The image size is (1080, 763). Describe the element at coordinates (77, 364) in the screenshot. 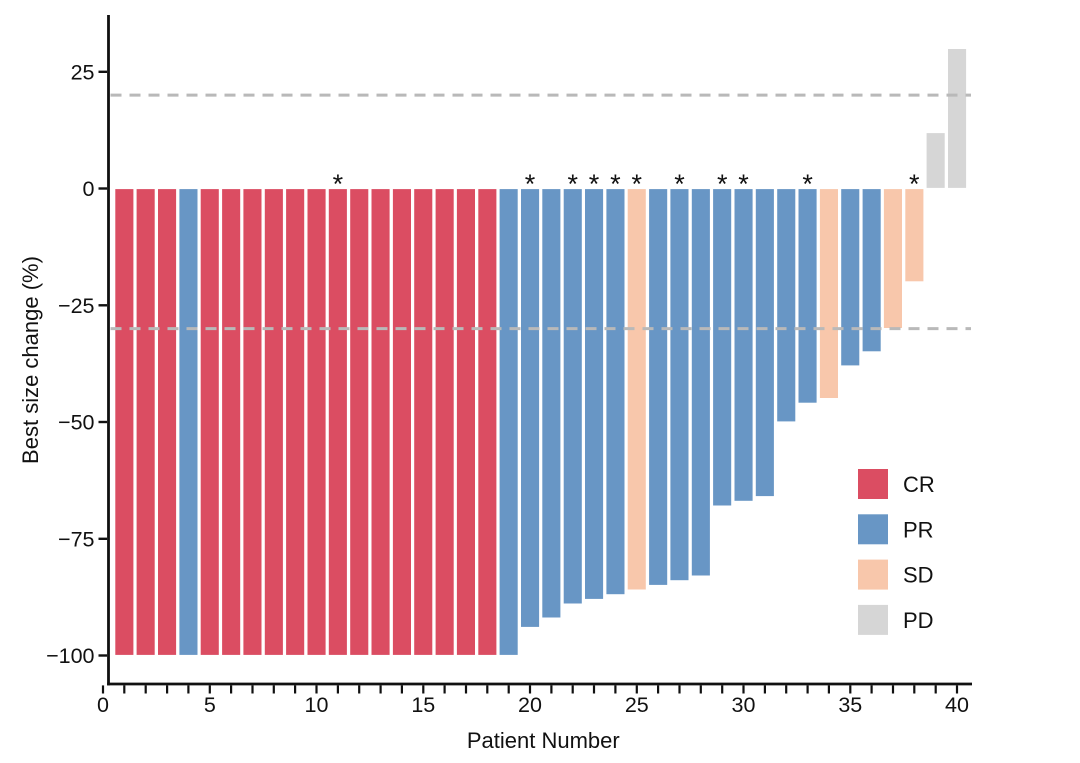

I see `y-axis-ticks: 25 0 −25 −50 −75 −100` at that location.